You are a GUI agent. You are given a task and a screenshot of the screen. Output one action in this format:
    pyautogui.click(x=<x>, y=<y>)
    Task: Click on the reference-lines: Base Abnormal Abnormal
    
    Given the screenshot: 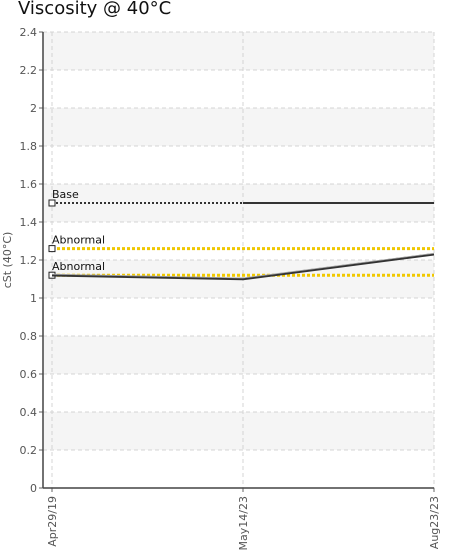 What is the action you would take?
    pyautogui.click(x=241, y=233)
    